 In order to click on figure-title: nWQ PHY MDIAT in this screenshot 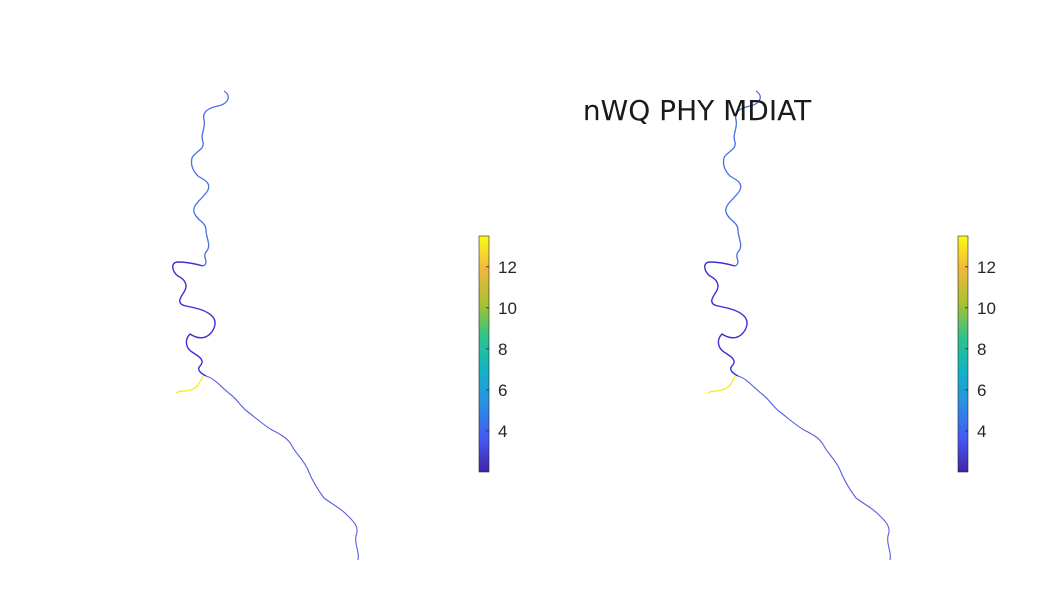, I will do `click(697, 110)`.